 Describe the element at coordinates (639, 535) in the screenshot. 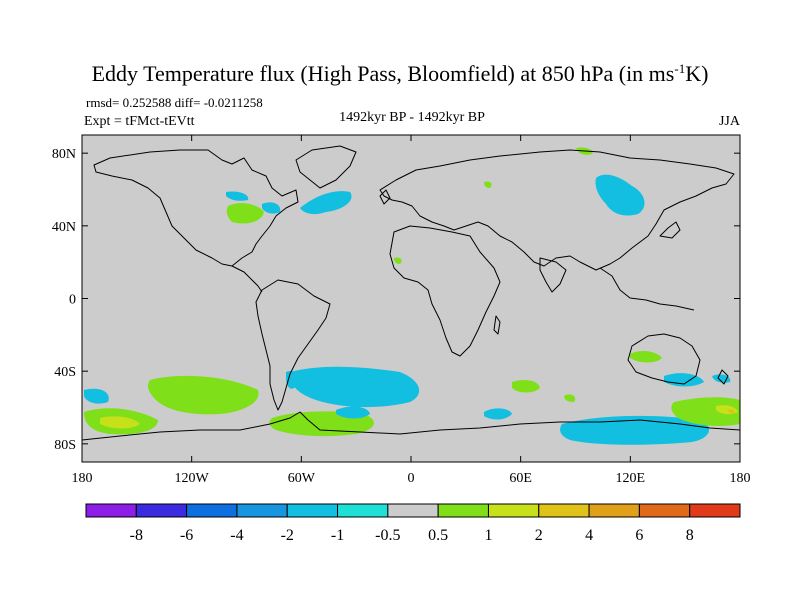

I see `colorbar-label: 6` at that location.